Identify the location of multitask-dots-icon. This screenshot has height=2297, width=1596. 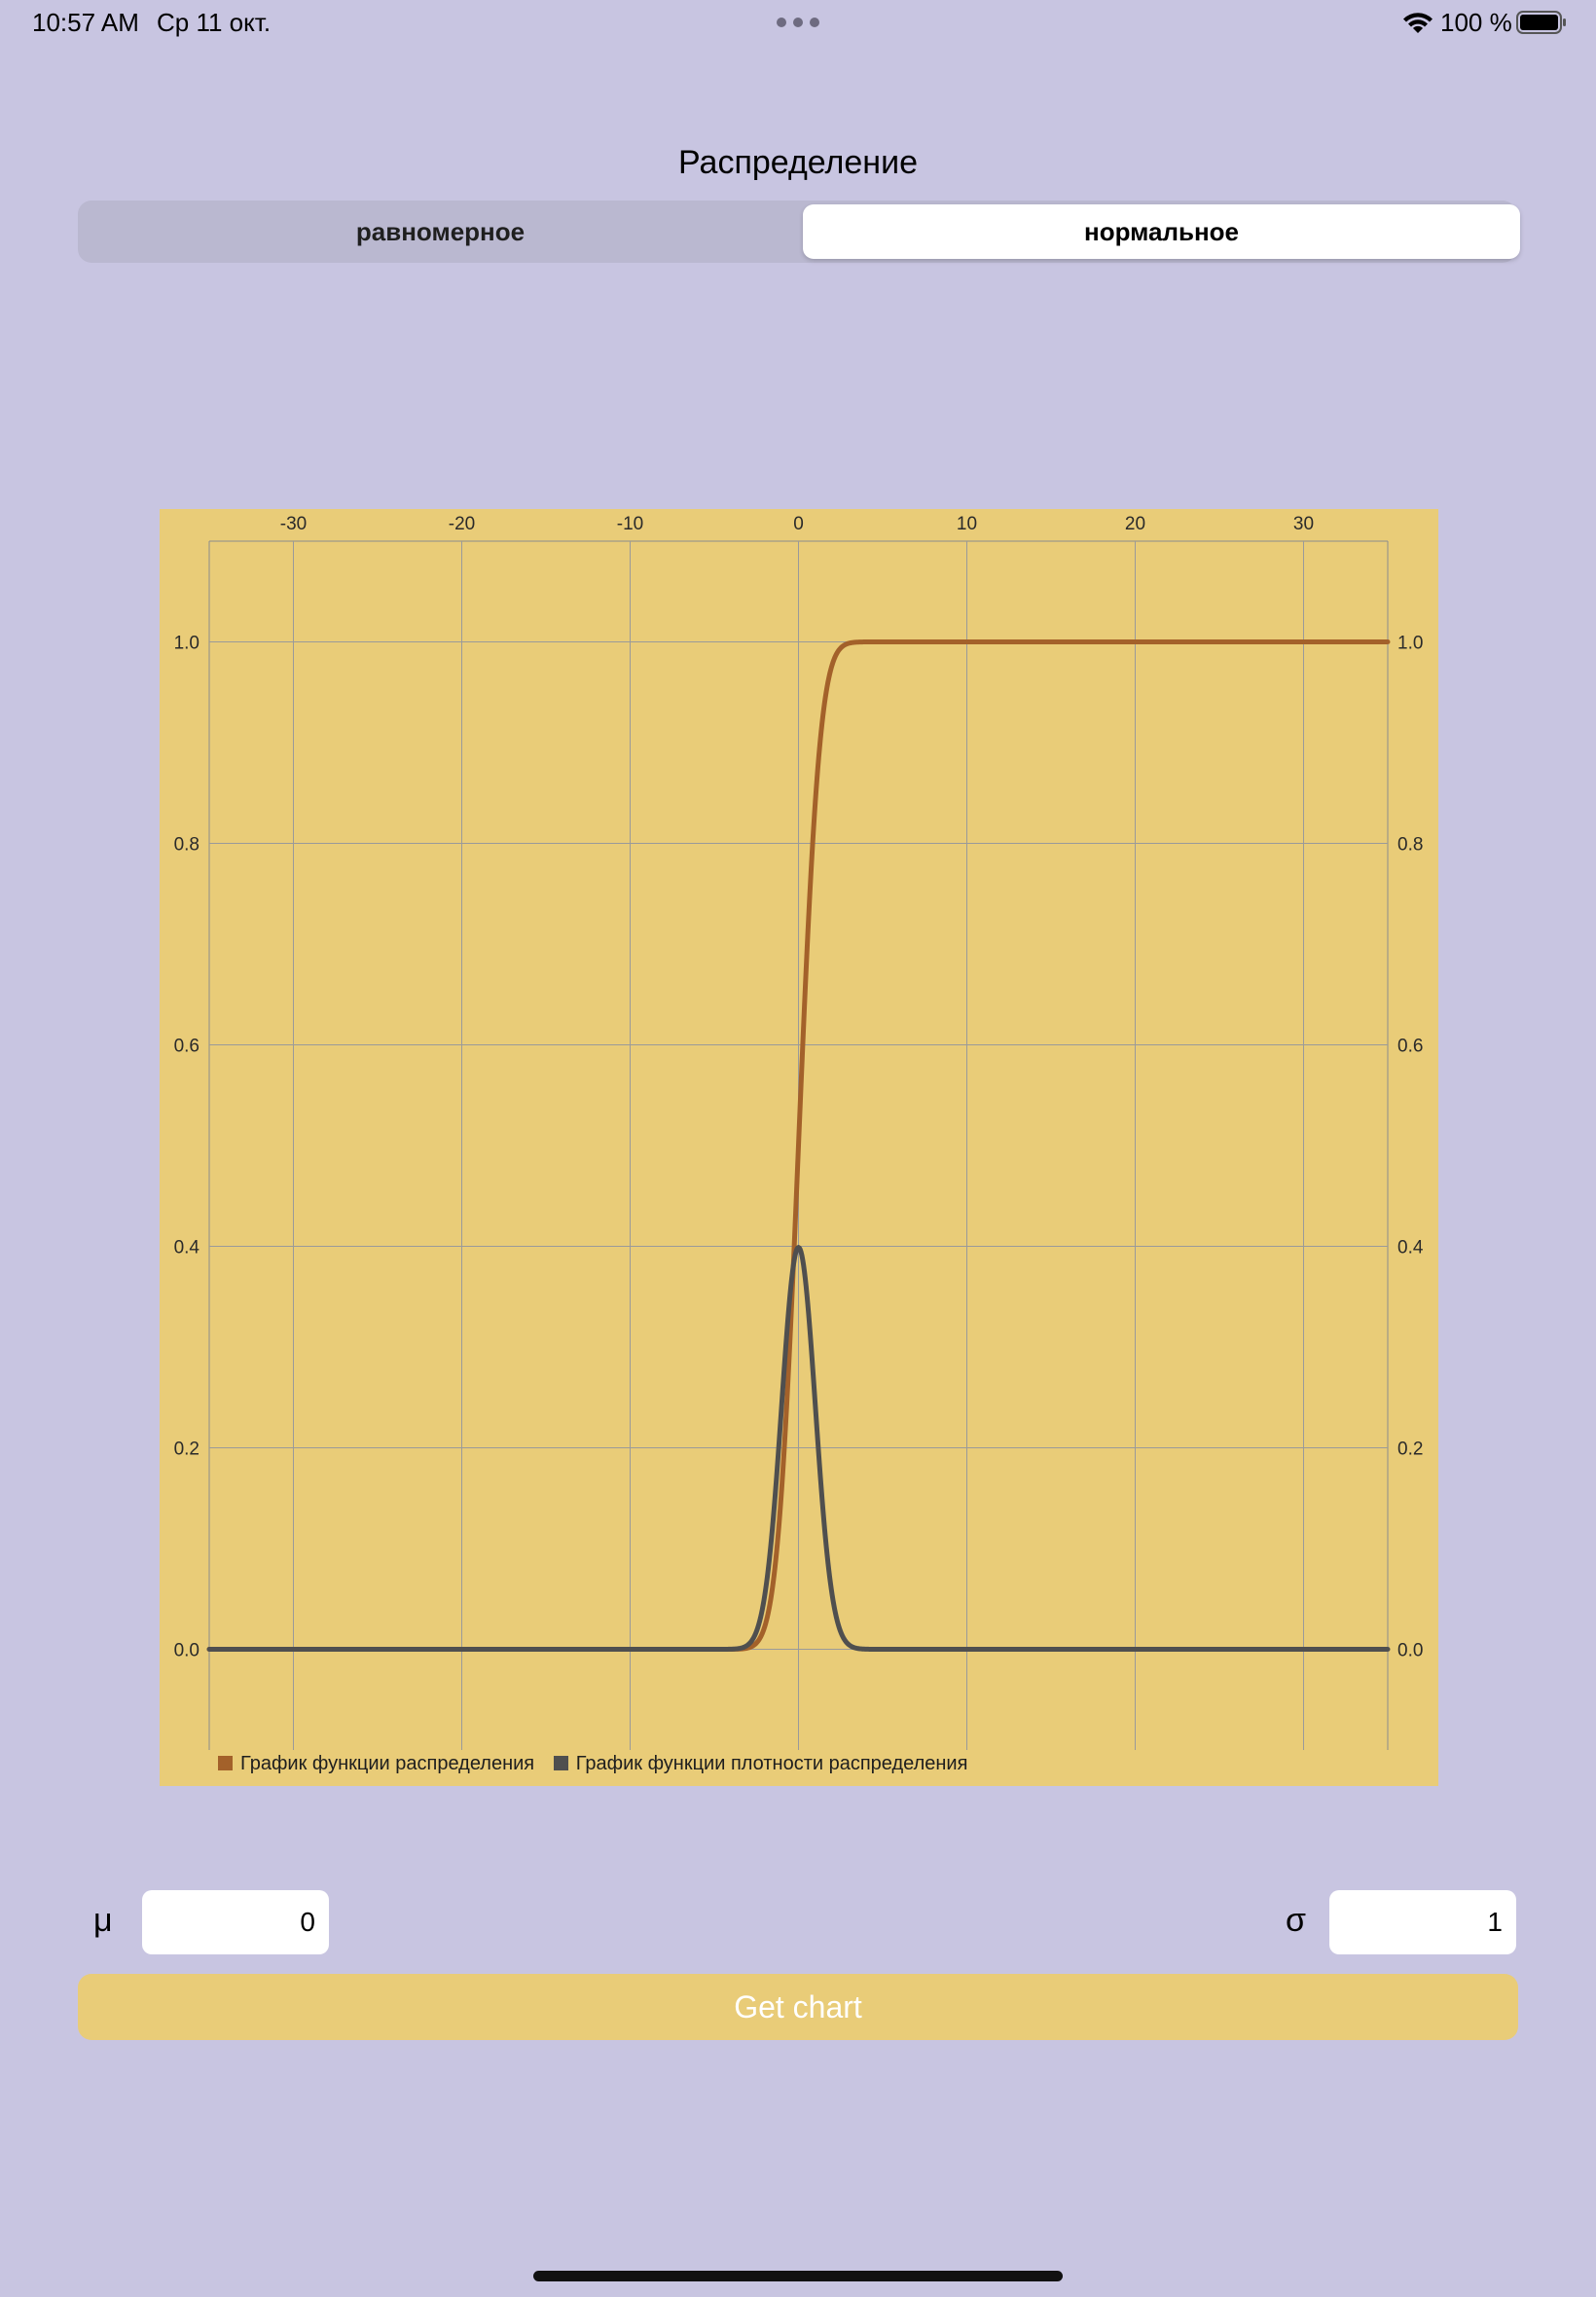
(798, 22).